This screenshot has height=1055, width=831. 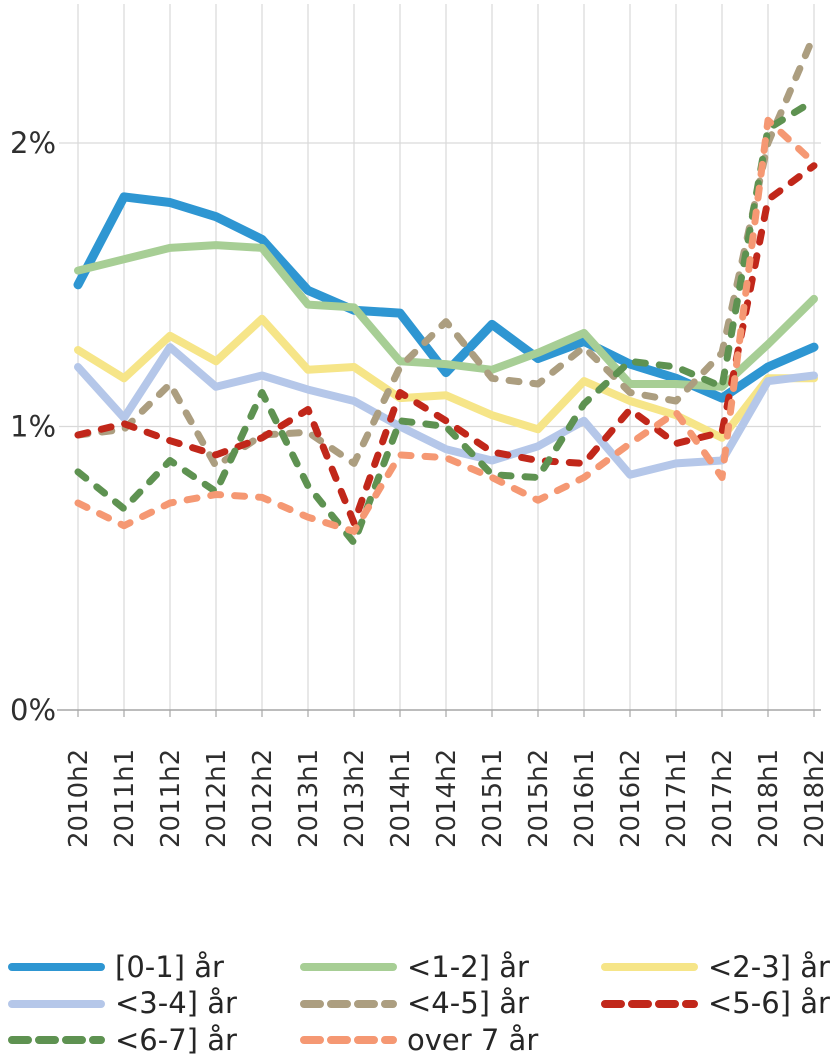 I want to click on legend-item-7: over 7 år, so click(x=450, y=1038).